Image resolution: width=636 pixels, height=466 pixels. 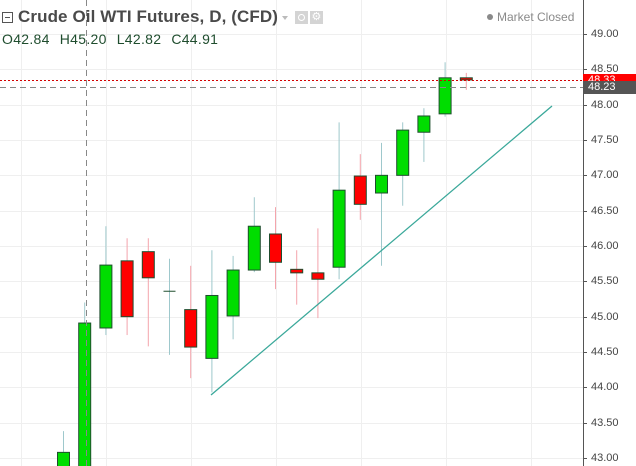 What do you see at coordinates (605, 105) in the screenshot?
I see `tick-label: 48.00` at bounding box center [605, 105].